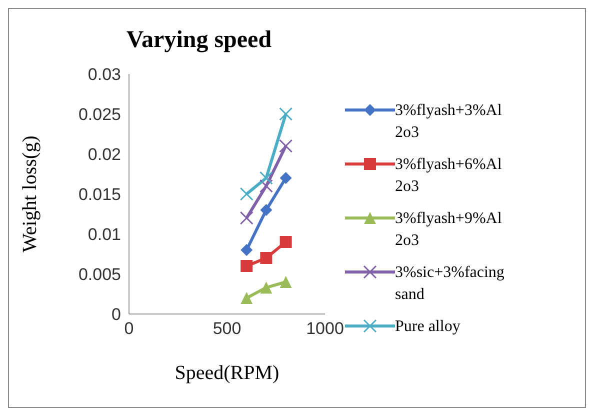  Describe the element at coordinates (227, 328) in the screenshot. I see `x-tick-label: 500` at that location.